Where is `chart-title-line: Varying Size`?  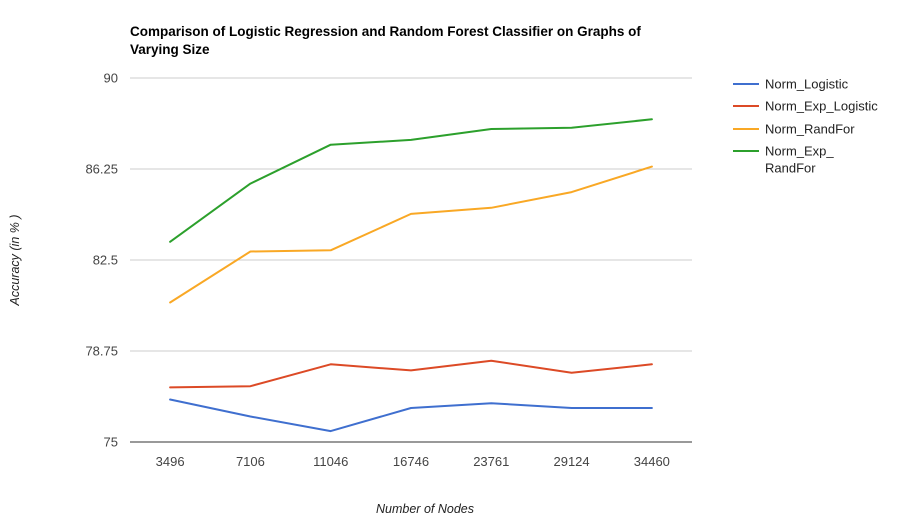 chart-title-line: Varying Size is located at coordinates (170, 49).